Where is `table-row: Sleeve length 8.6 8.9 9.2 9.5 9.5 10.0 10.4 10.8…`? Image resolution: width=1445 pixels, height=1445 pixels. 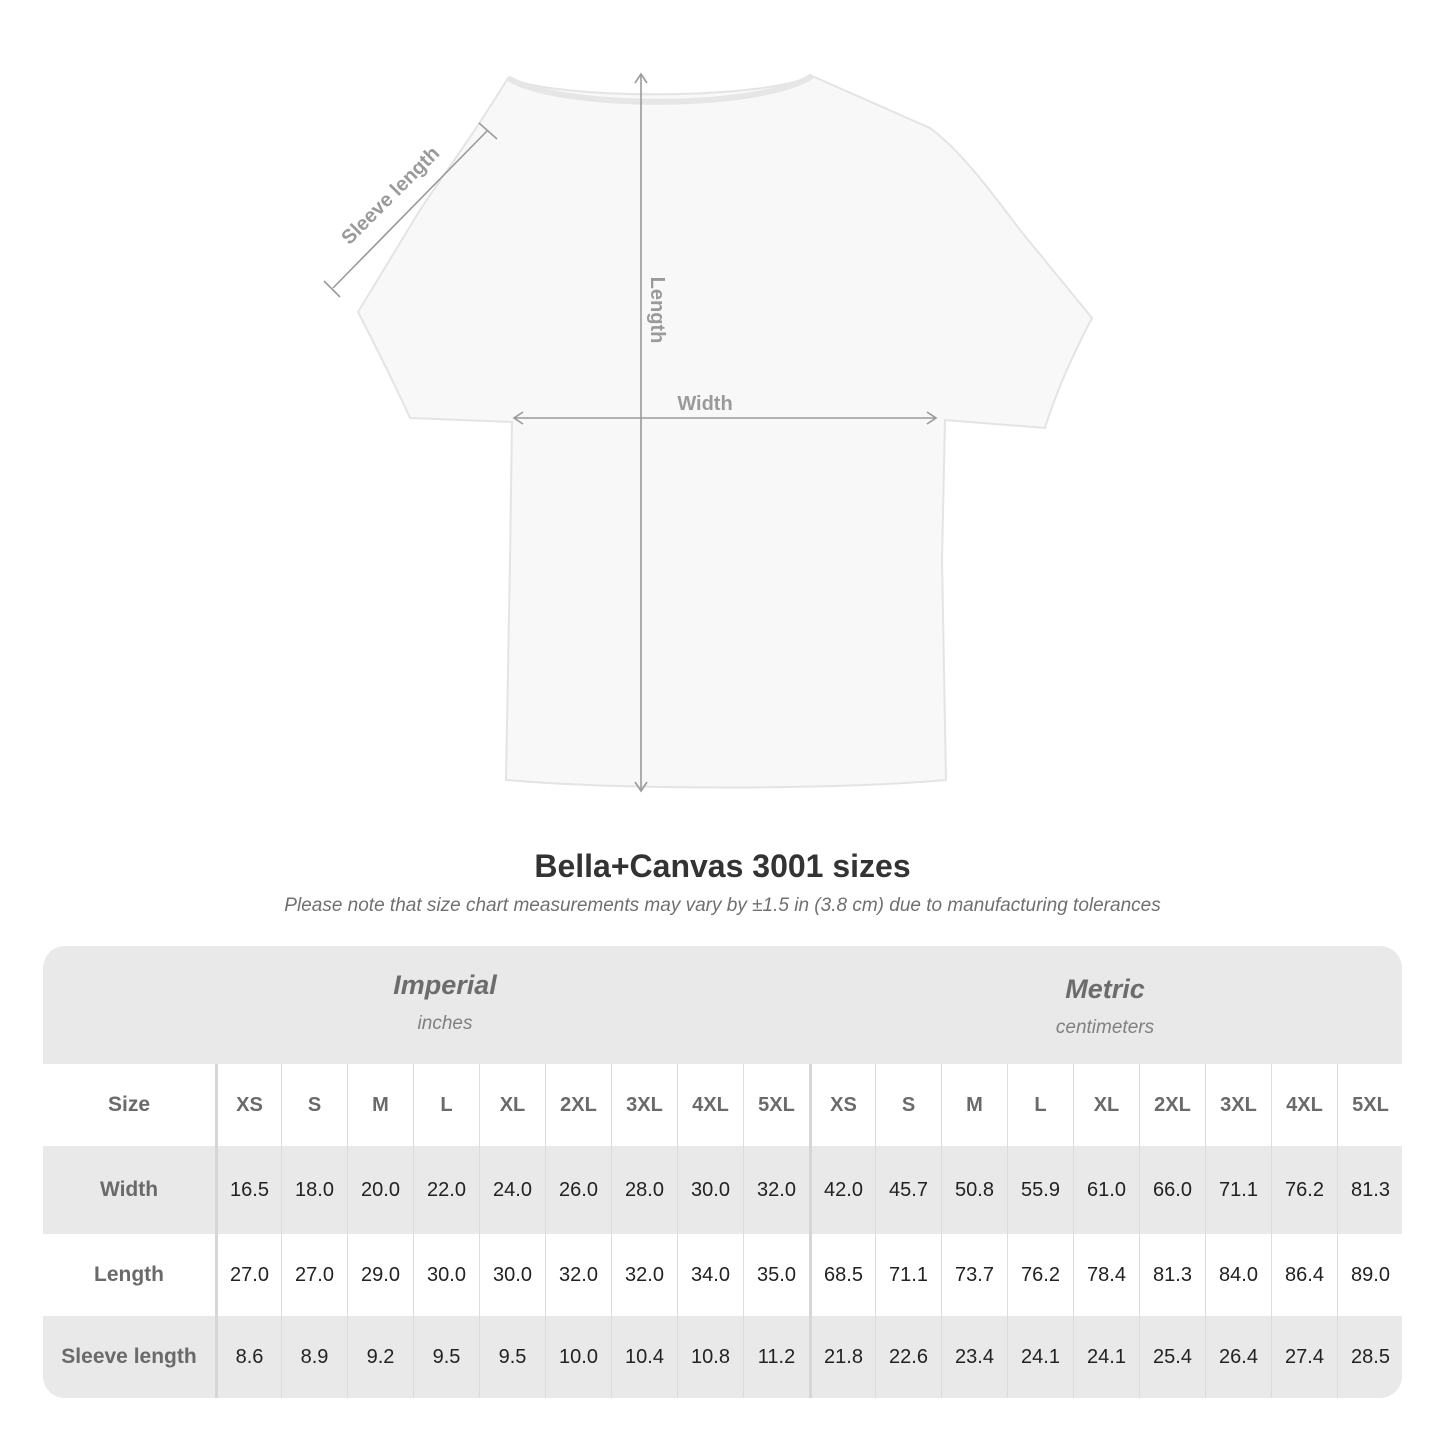 table-row: Sleeve length 8.6 8.9 9.2 9.5 9.5 10.0 10.4 10.8… is located at coordinates (722, 1357).